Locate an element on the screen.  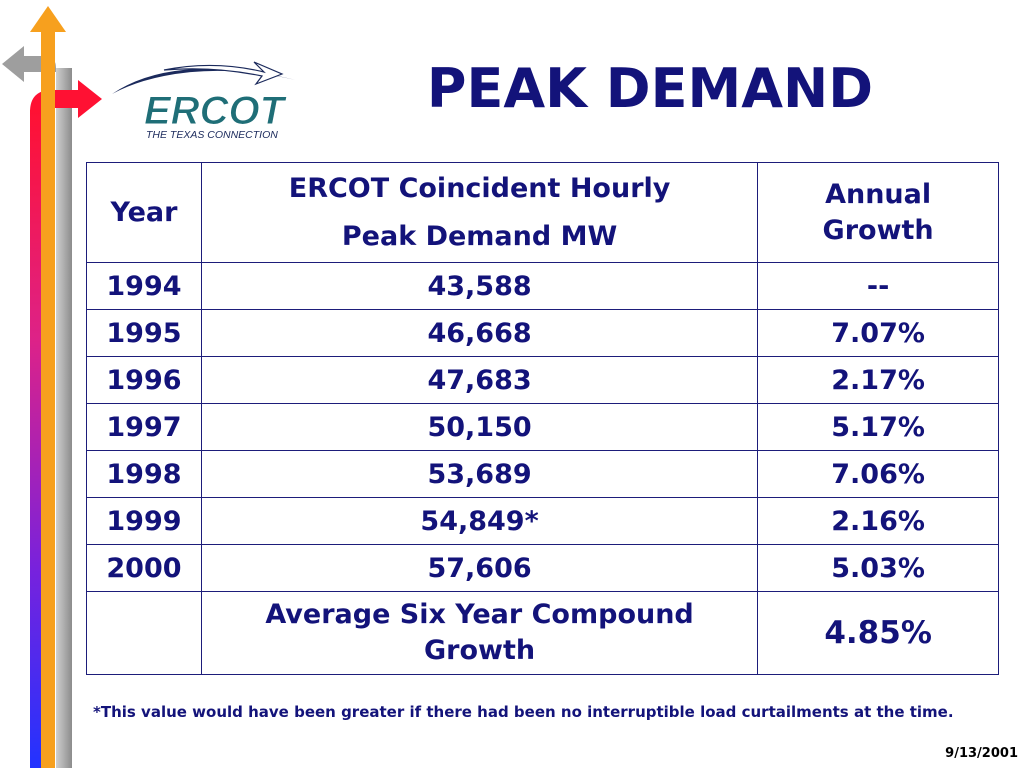
summary-value: 4.85% is located at coordinates (878, 633).